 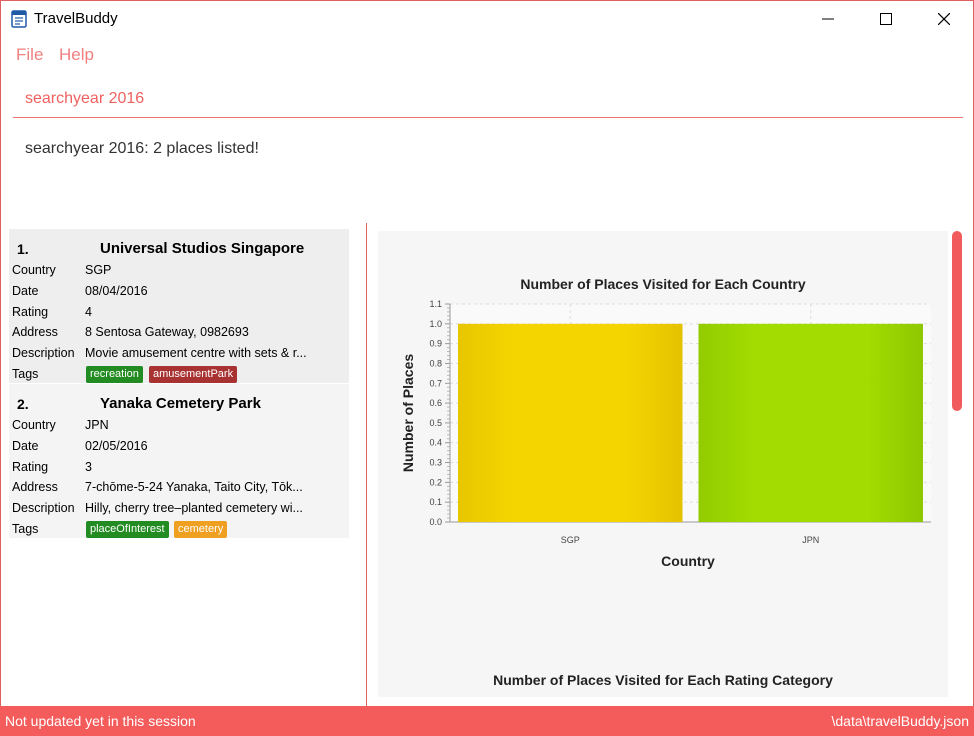 I want to click on x-tick-label: JPN, so click(x=810, y=540).